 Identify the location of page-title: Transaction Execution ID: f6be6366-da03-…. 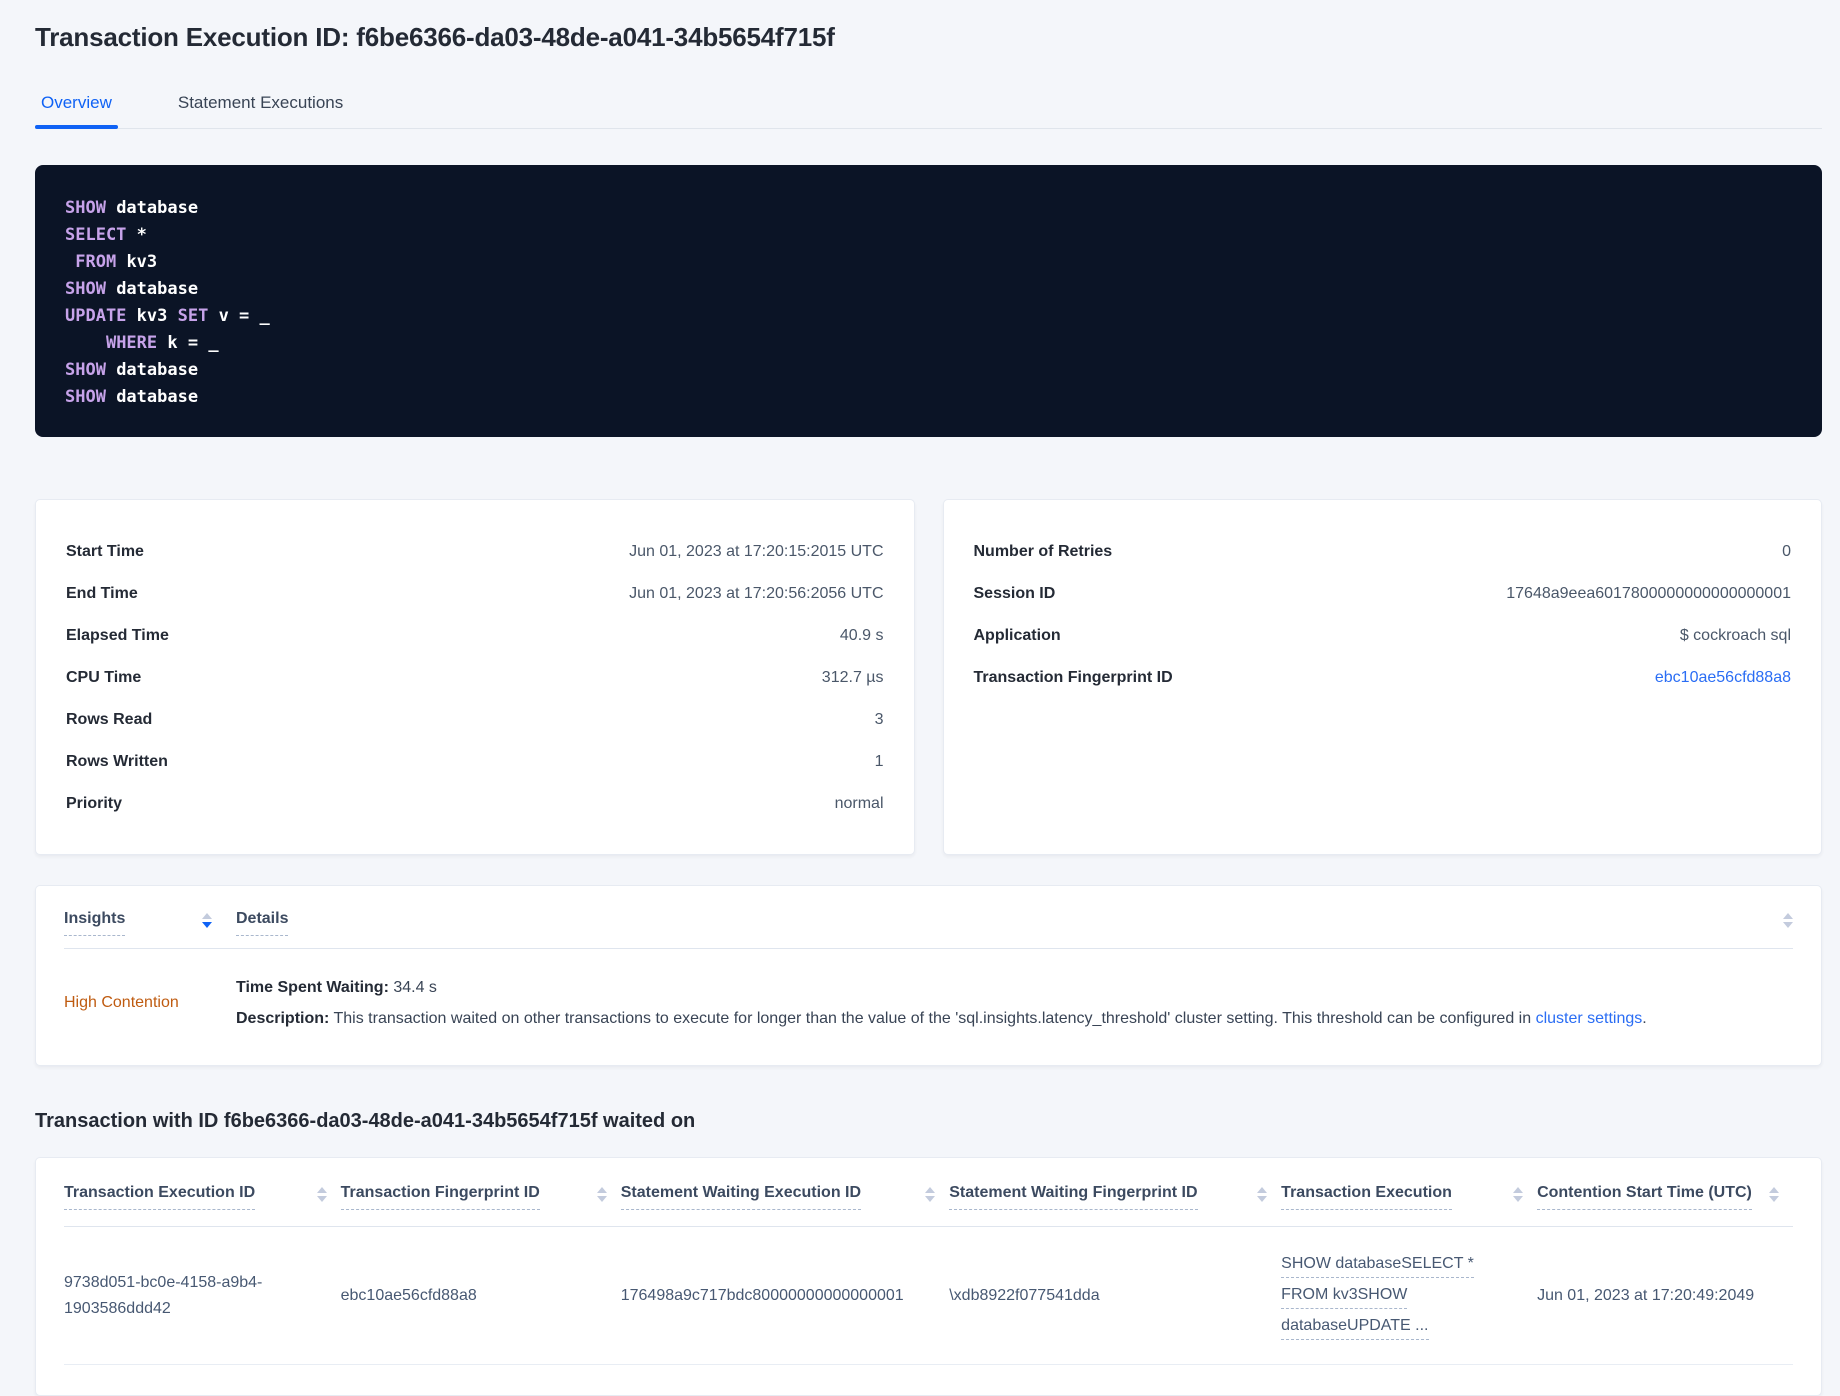
(435, 37).